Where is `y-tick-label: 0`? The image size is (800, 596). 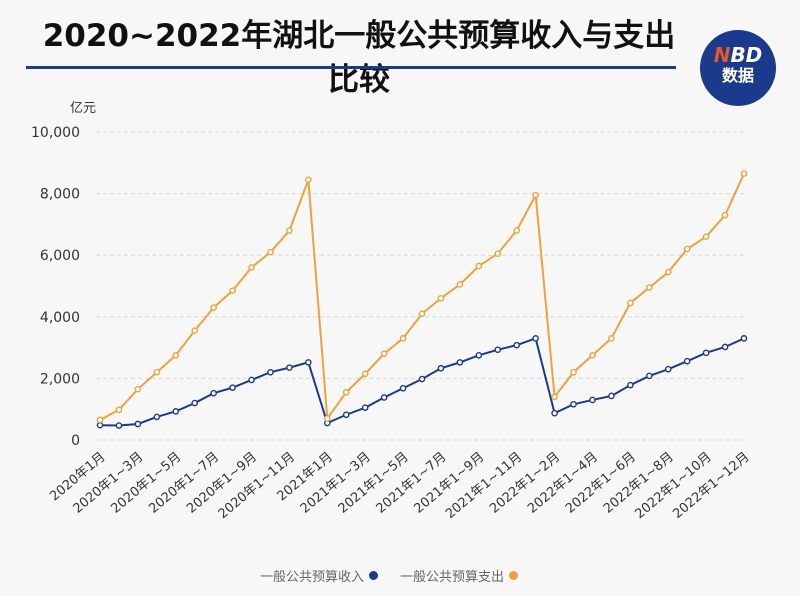 y-tick-label: 0 is located at coordinates (75, 441).